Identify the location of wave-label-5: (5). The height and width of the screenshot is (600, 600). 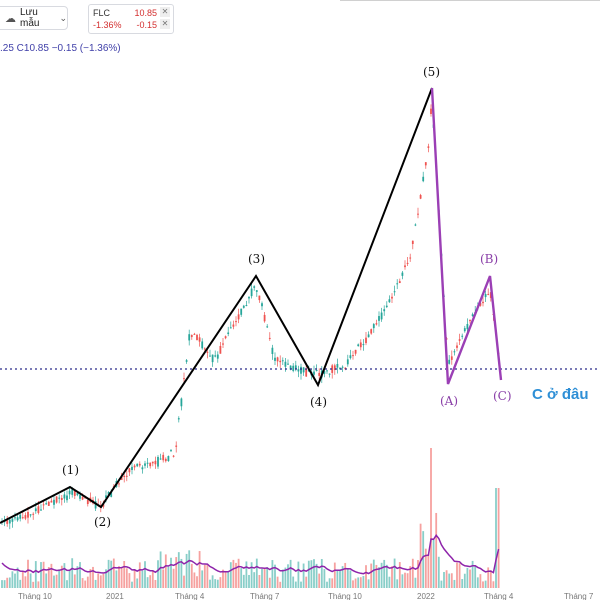
(431, 72).